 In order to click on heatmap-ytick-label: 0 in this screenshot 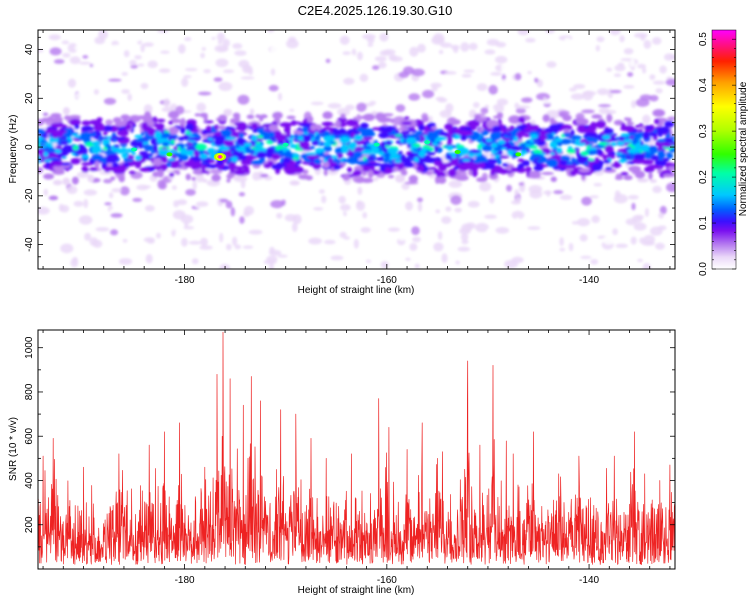, I will do `click(29, 147)`.